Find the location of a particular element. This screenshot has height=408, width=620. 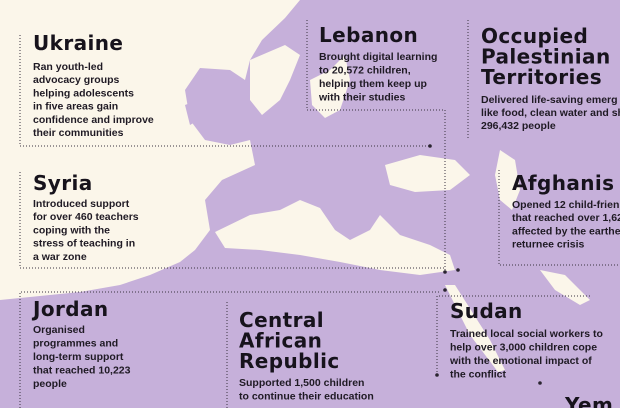

entry-text: to continue their education is located at coordinates (306, 397).